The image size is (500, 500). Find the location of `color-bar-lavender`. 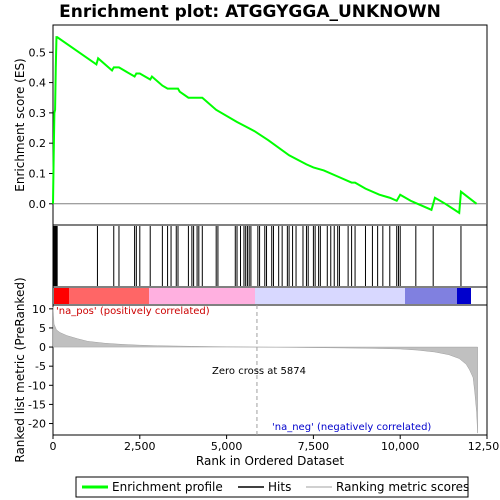

color-bar-lavender is located at coordinates (330, 296).